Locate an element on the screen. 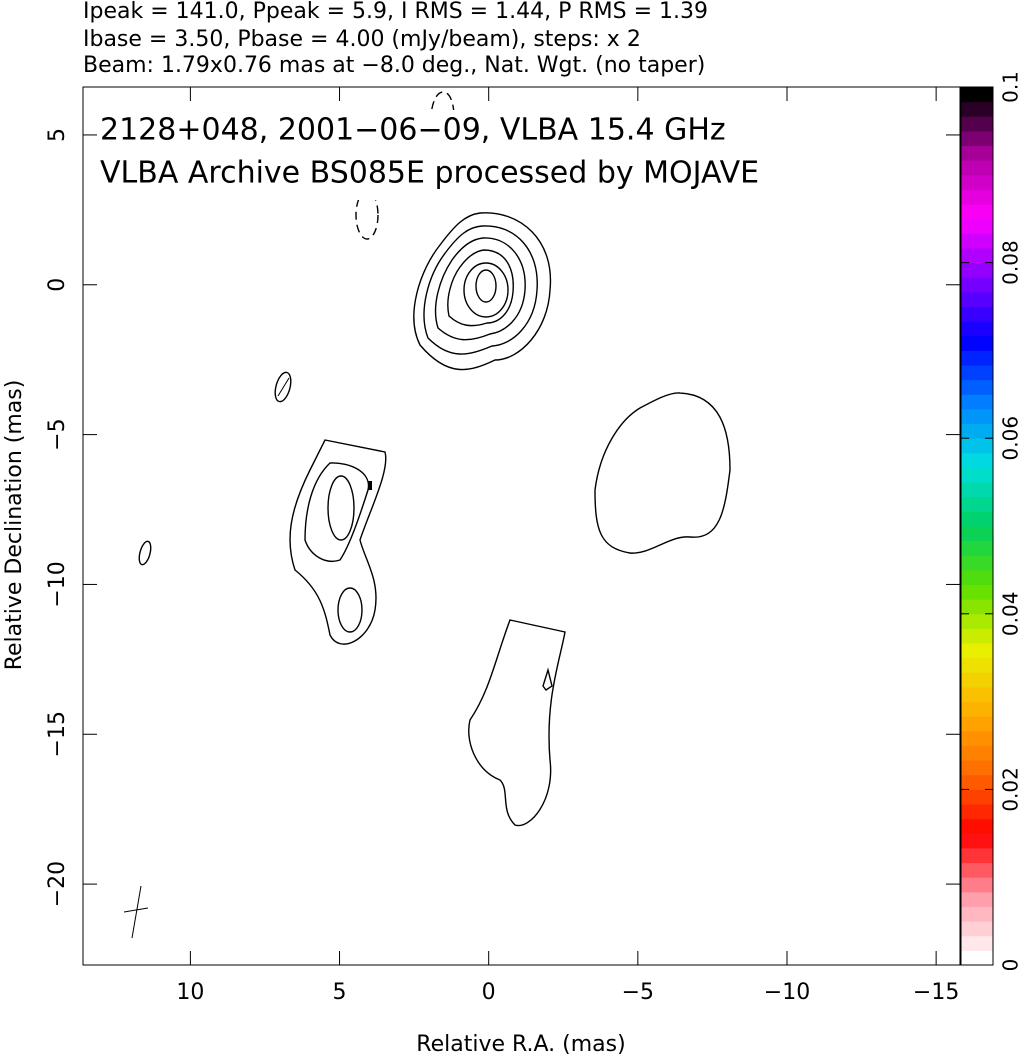 Image resolution: width=1022 pixels, height=1064 pixels. colorbar-tick-label: 0.1 is located at coordinates (1010, 87).